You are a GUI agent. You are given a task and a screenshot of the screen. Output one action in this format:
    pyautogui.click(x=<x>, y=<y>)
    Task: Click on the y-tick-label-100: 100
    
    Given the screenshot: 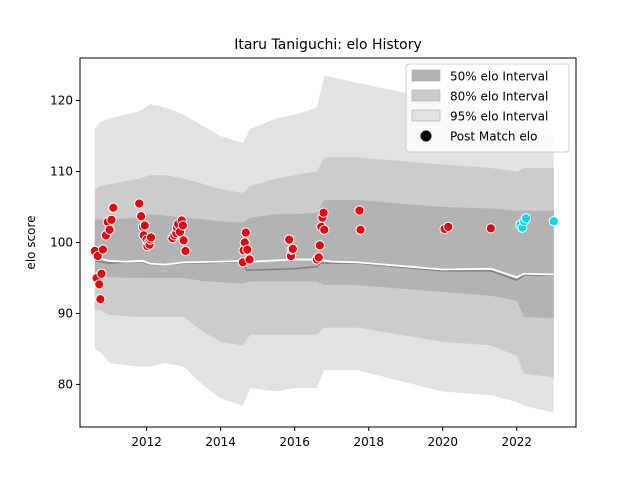 What is the action you would take?
    pyautogui.click(x=61, y=243)
    